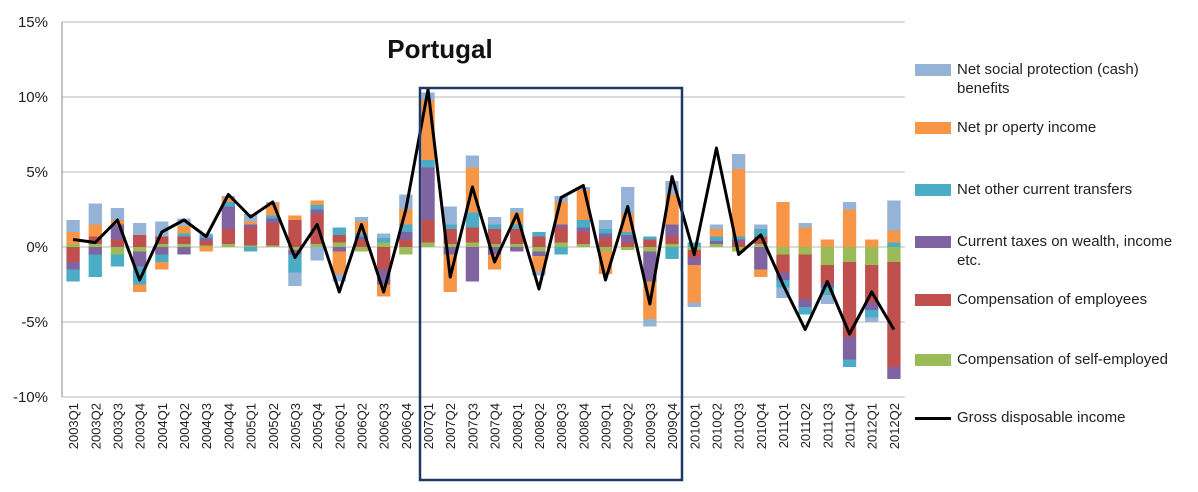  What do you see at coordinates (628, 426) in the screenshot?
I see `x-tick-label: 2009Q2` at bounding box center [628, 426].